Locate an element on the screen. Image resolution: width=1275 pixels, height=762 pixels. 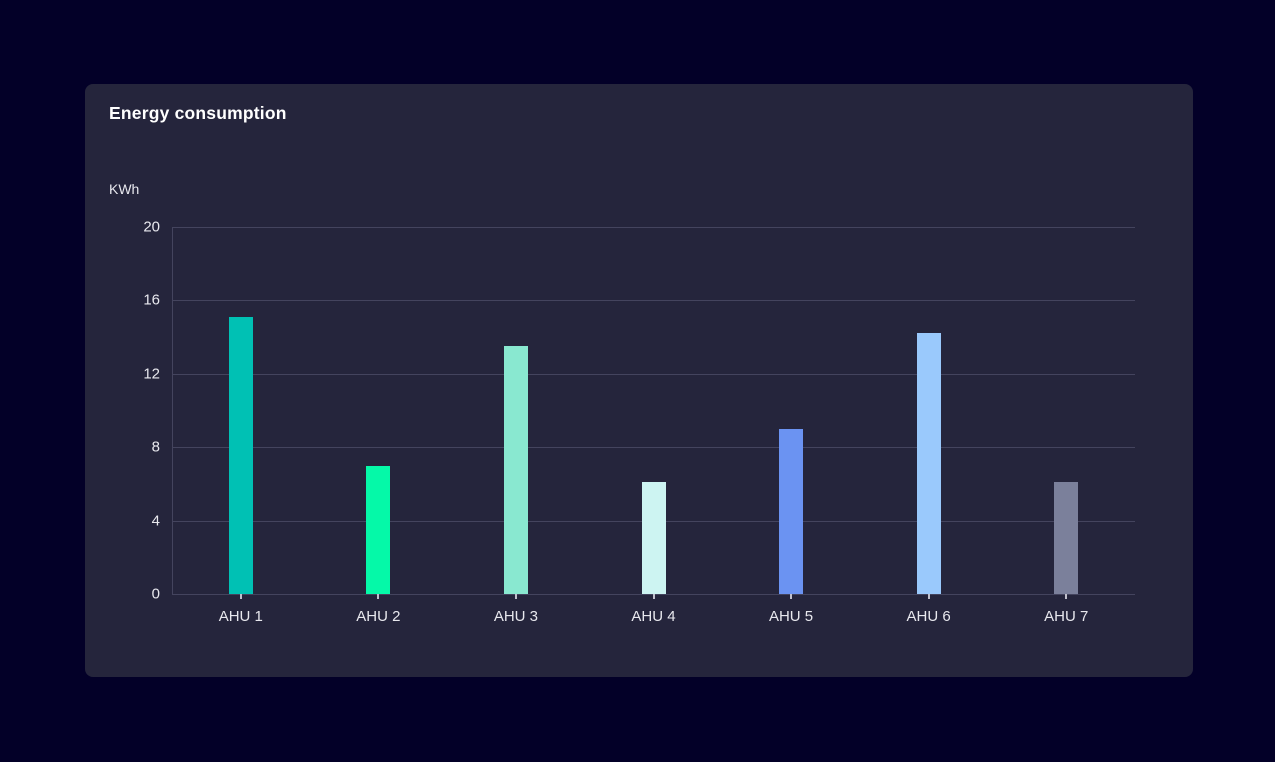
y-tick-label: 20 is located at coordinates (151, 227).